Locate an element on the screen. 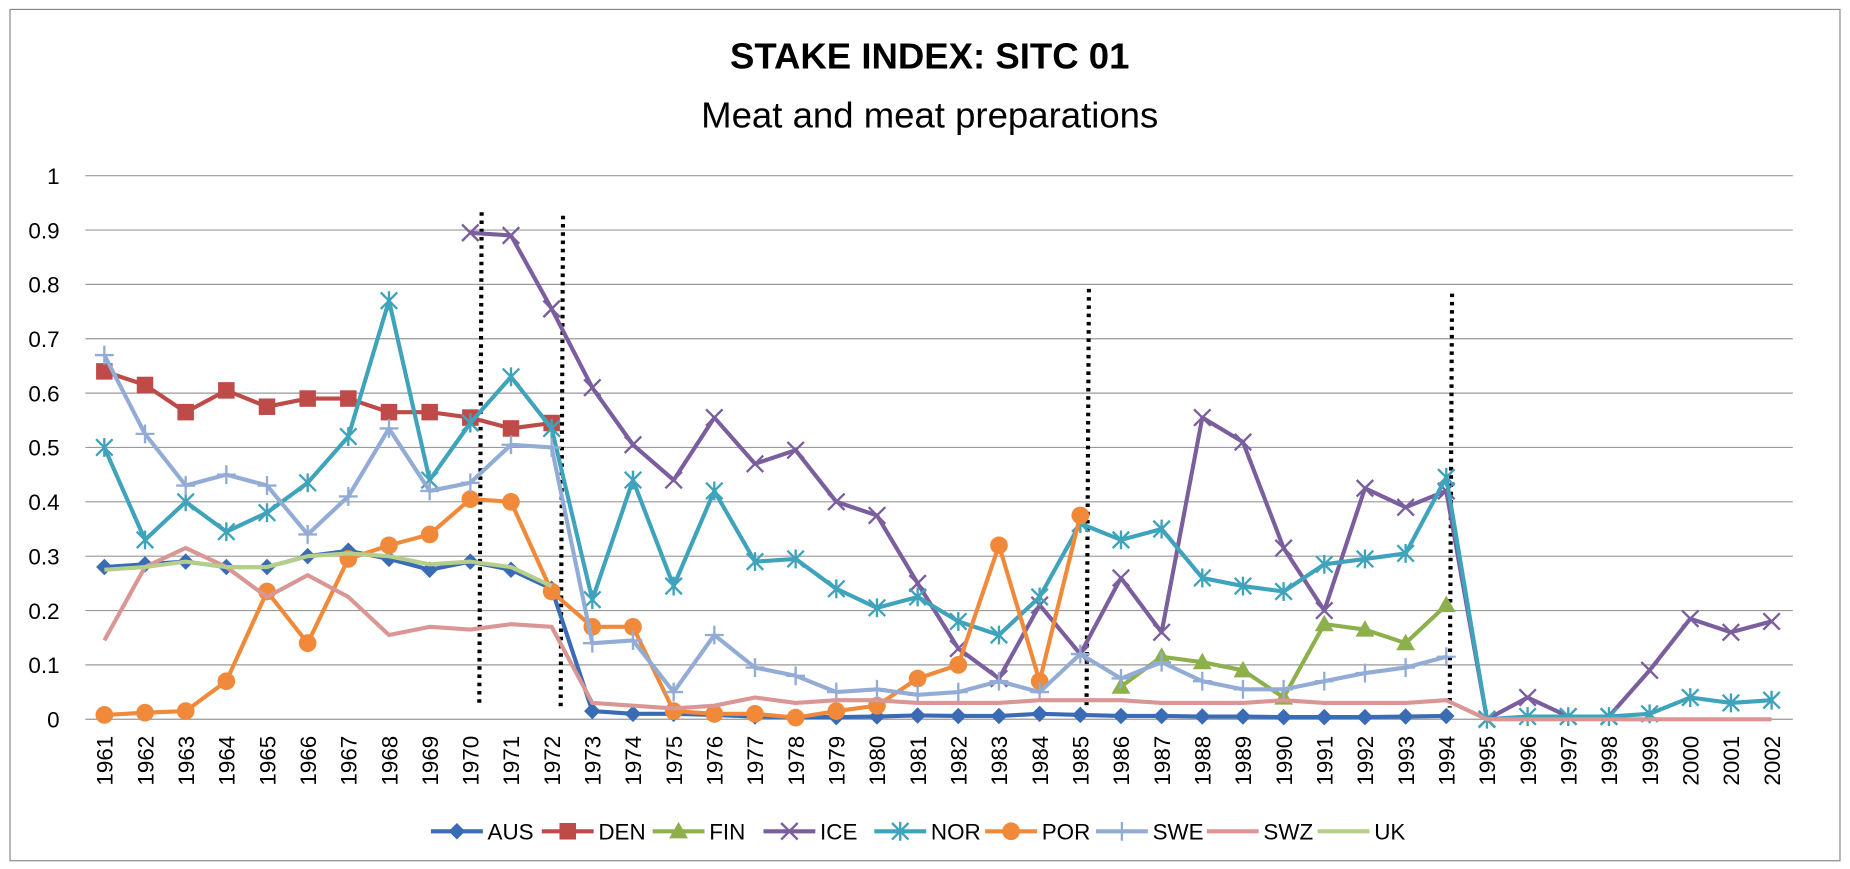  x-tick-label: 1986 is located at coordinates (1121, 761).